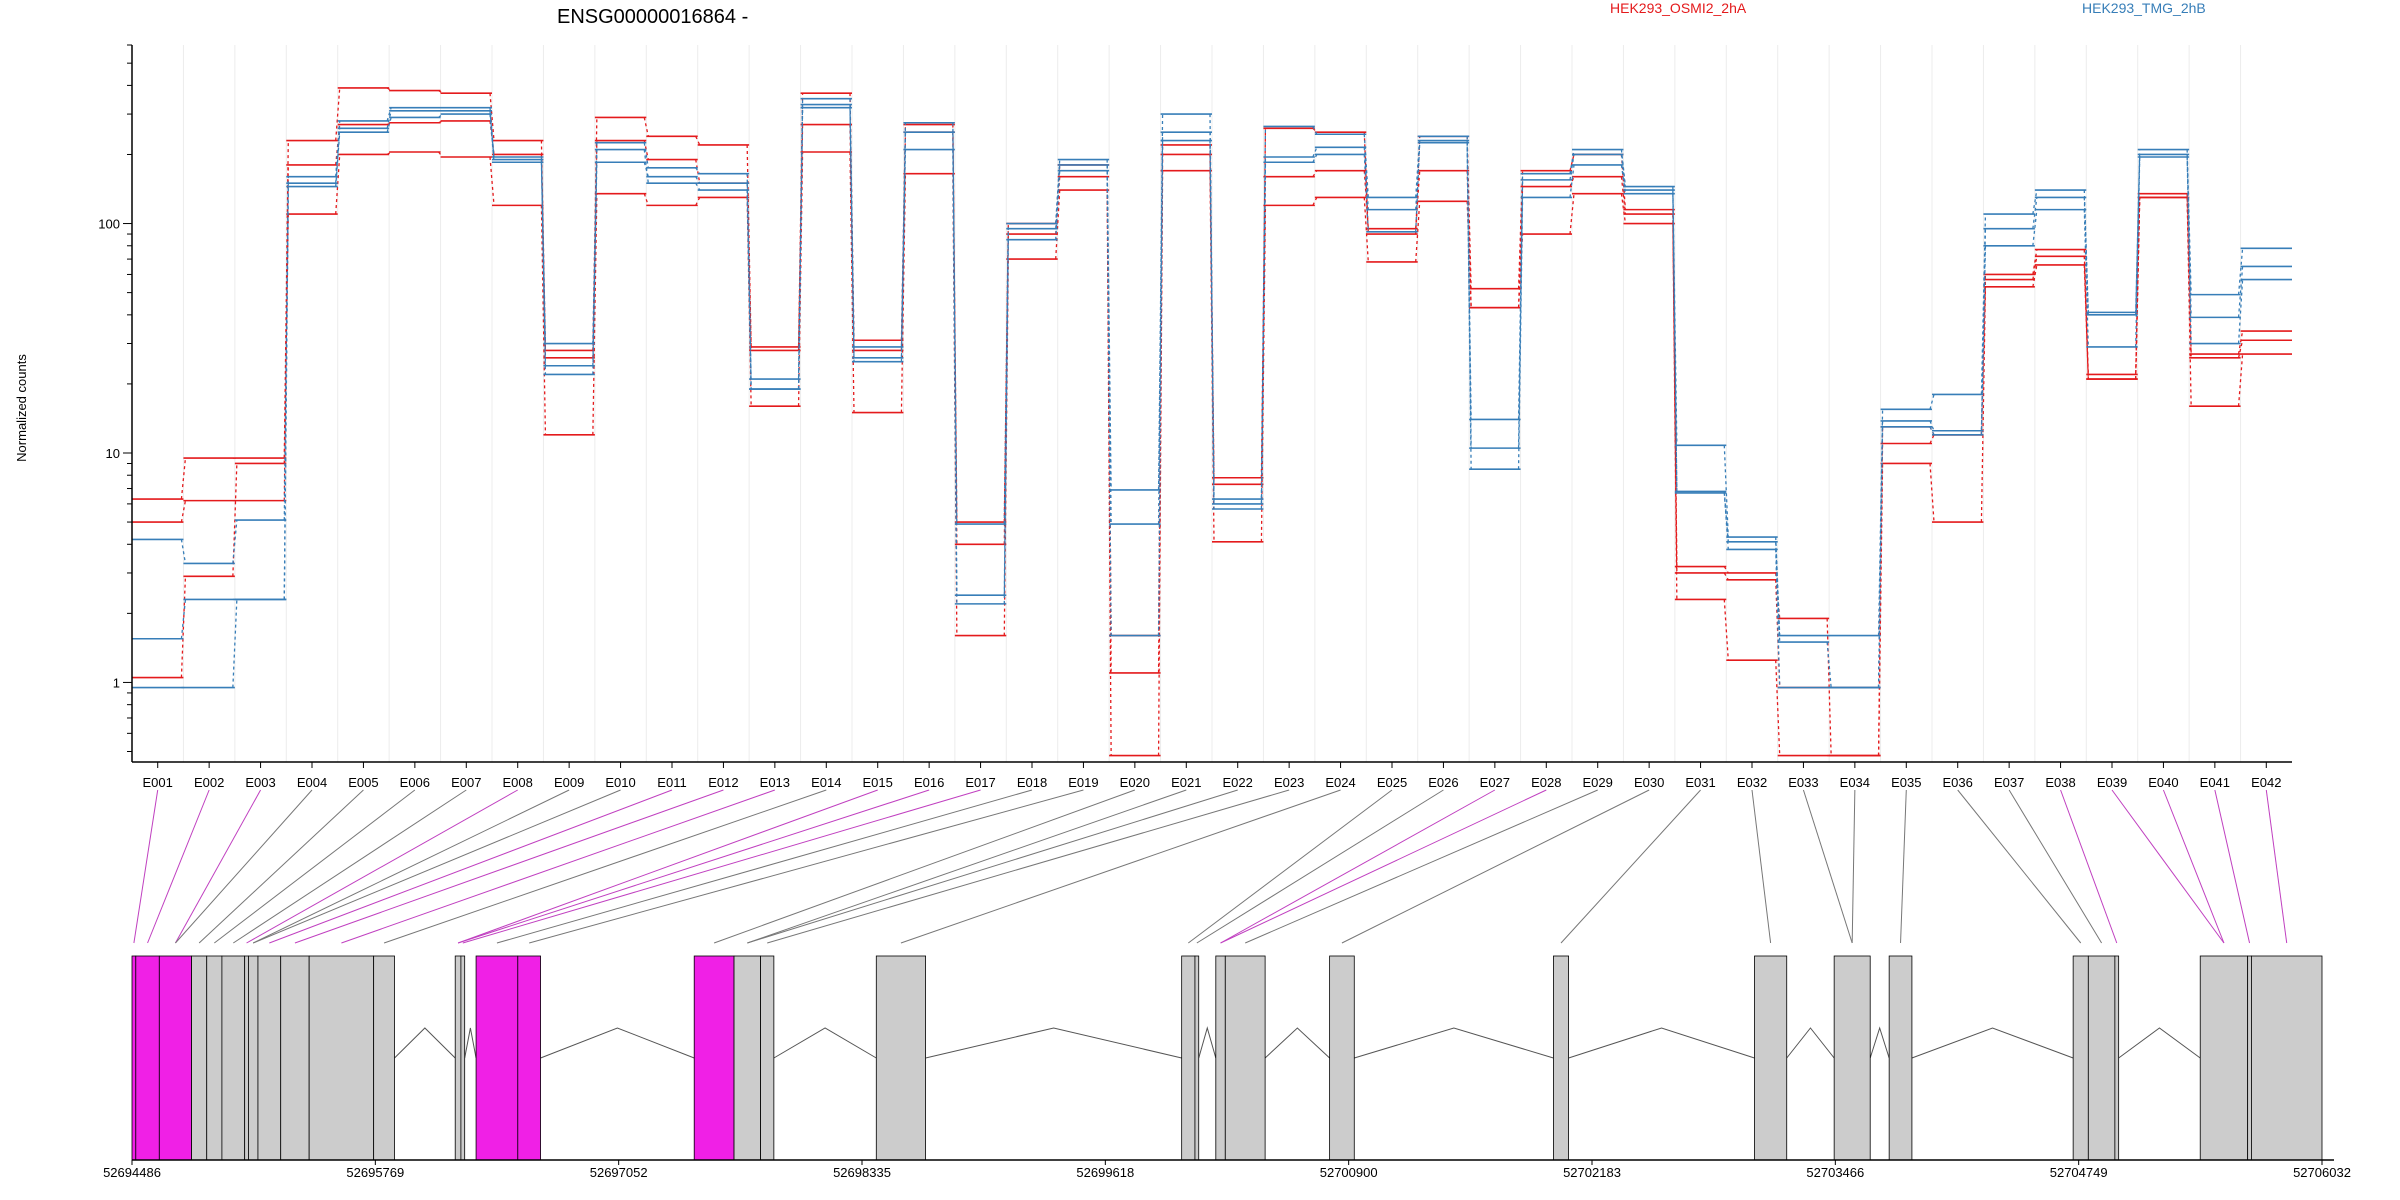 The height and width of the screenshot is (1200, 2400). I want to click on x-tick-label: E037, so click(2009, 782).